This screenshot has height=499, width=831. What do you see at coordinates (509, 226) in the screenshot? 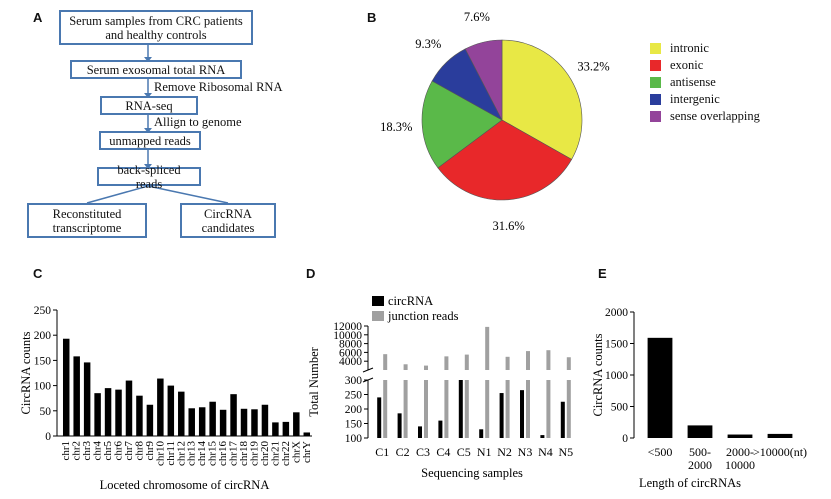
I see `pie-slice-label: 31.6%` at bounding box center [509, 226].